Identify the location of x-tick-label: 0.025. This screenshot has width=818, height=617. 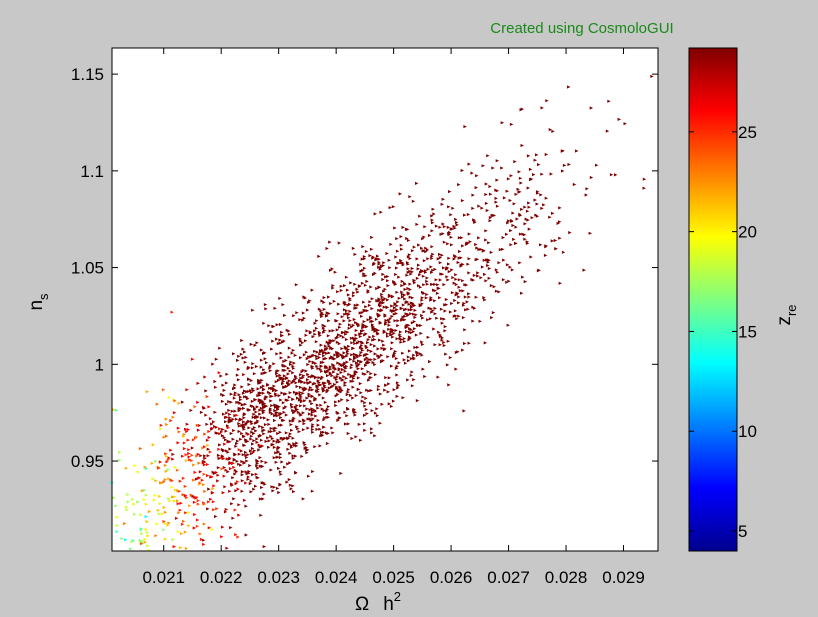
(393, 577).